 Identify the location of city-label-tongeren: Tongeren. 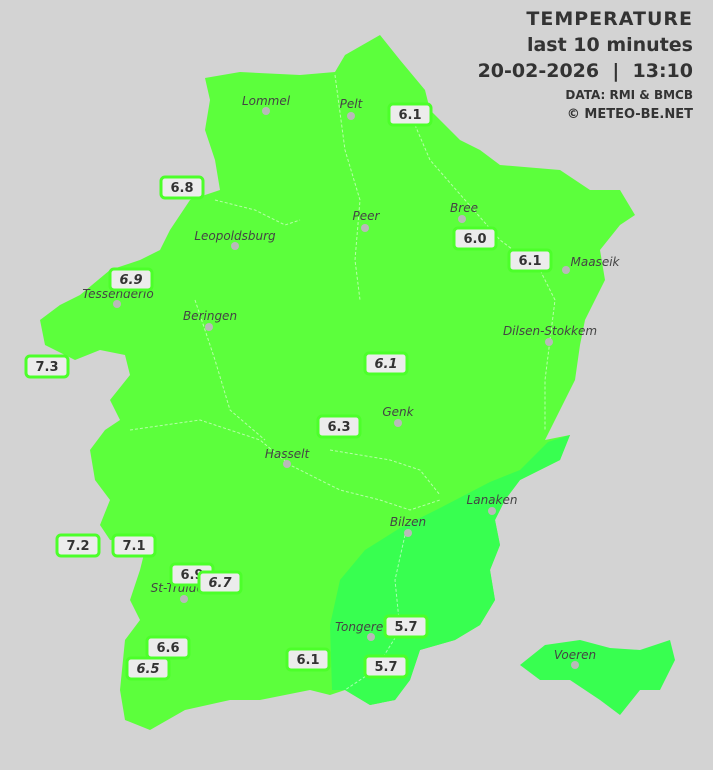
(363, 627).